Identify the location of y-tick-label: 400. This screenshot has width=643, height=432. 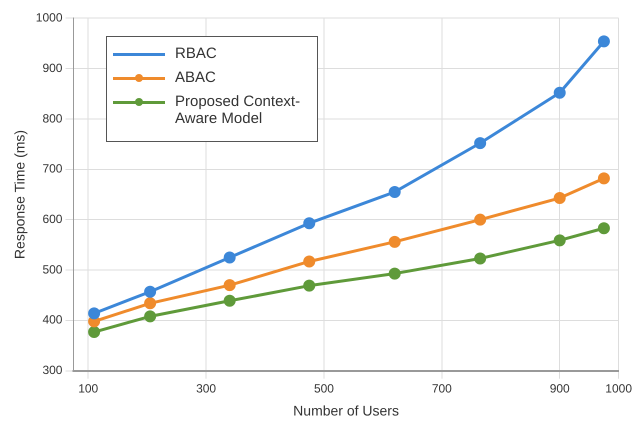
(52, 319).